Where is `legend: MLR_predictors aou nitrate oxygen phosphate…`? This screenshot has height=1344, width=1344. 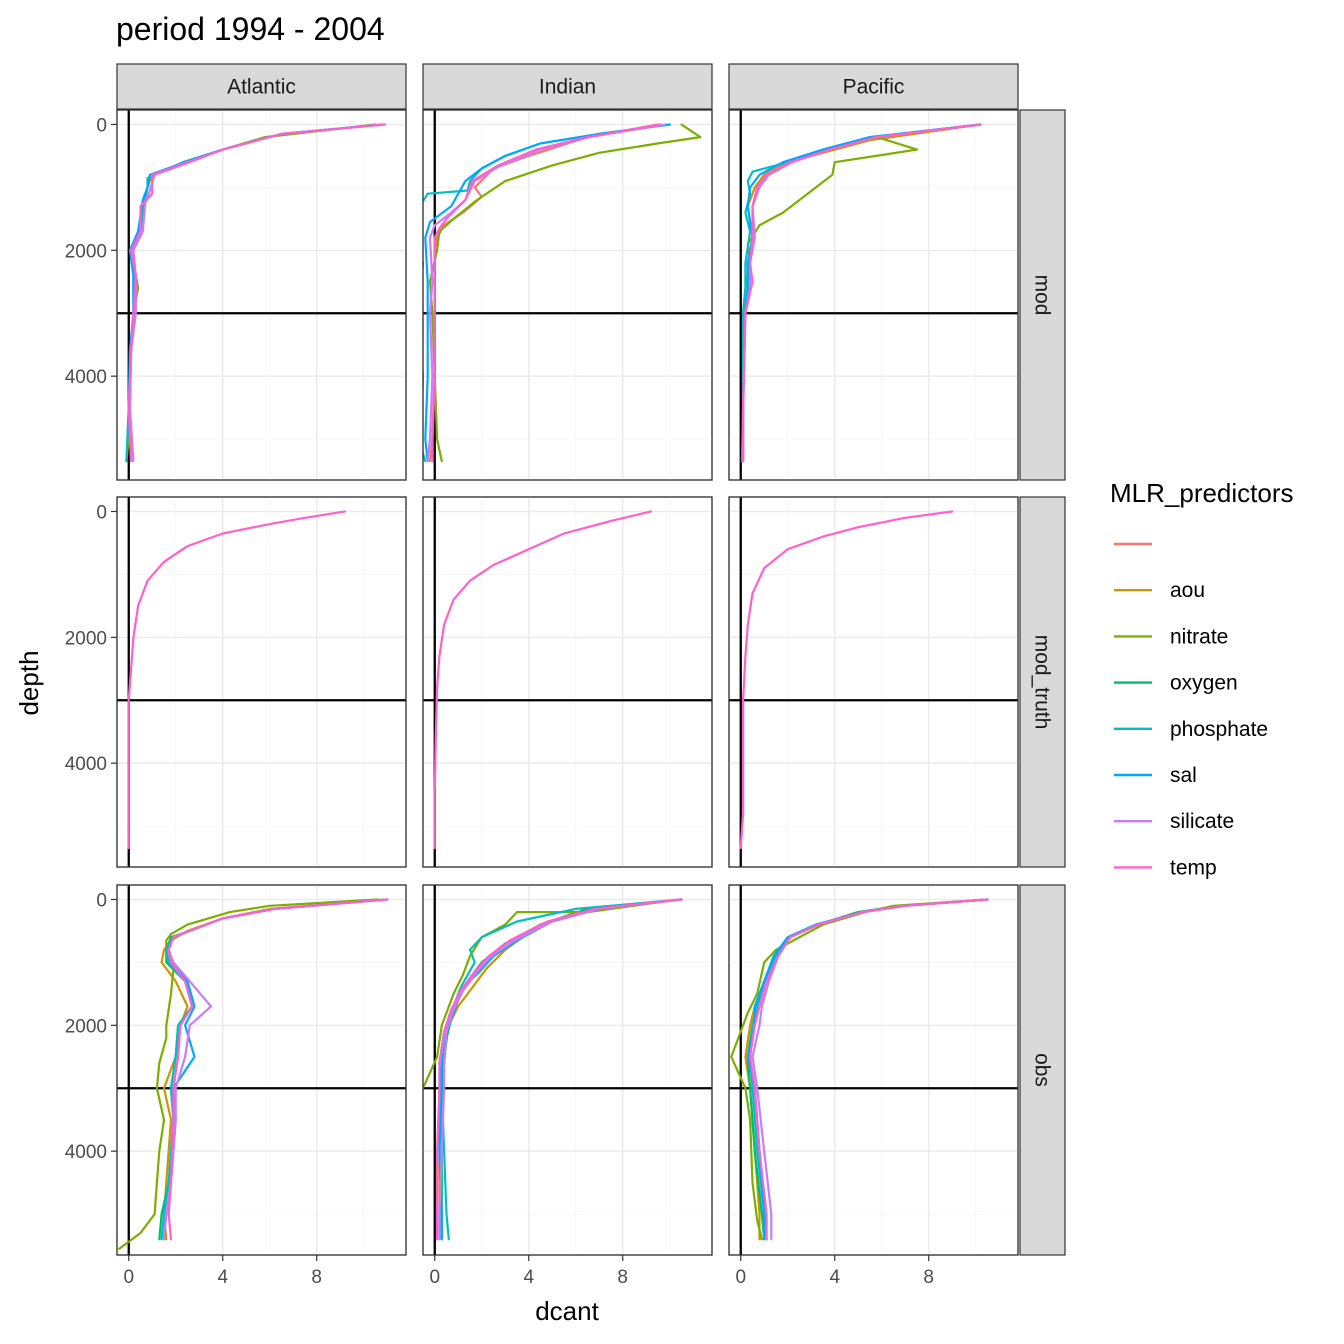 legend: MLR_predictors aou nitrate oxygen phosphate… is located at coordinates (1202, 678).